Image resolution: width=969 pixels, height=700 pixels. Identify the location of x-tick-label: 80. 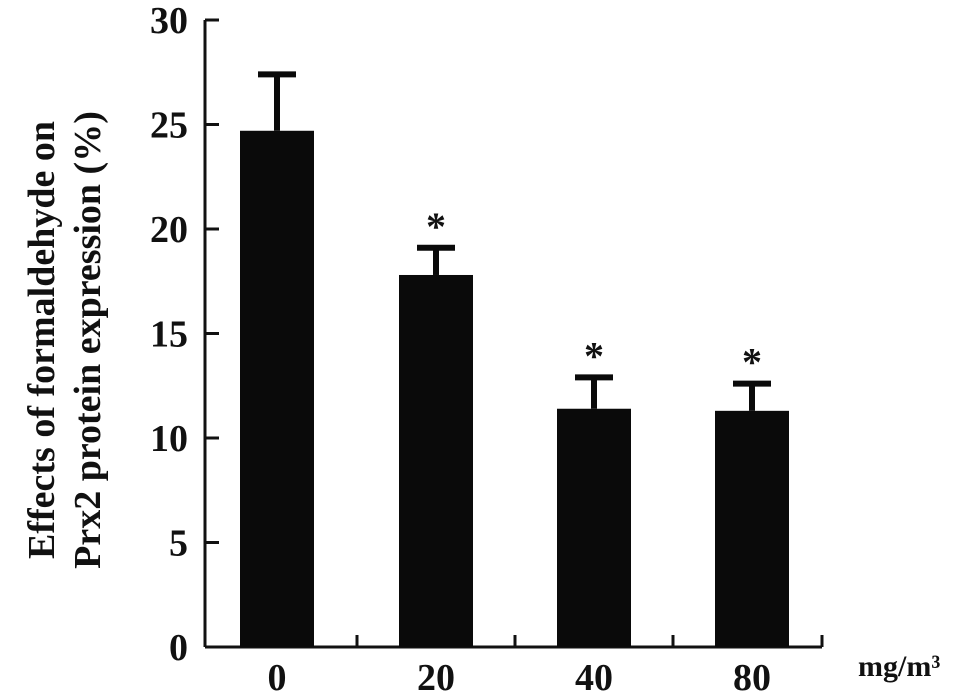
(752, 678).